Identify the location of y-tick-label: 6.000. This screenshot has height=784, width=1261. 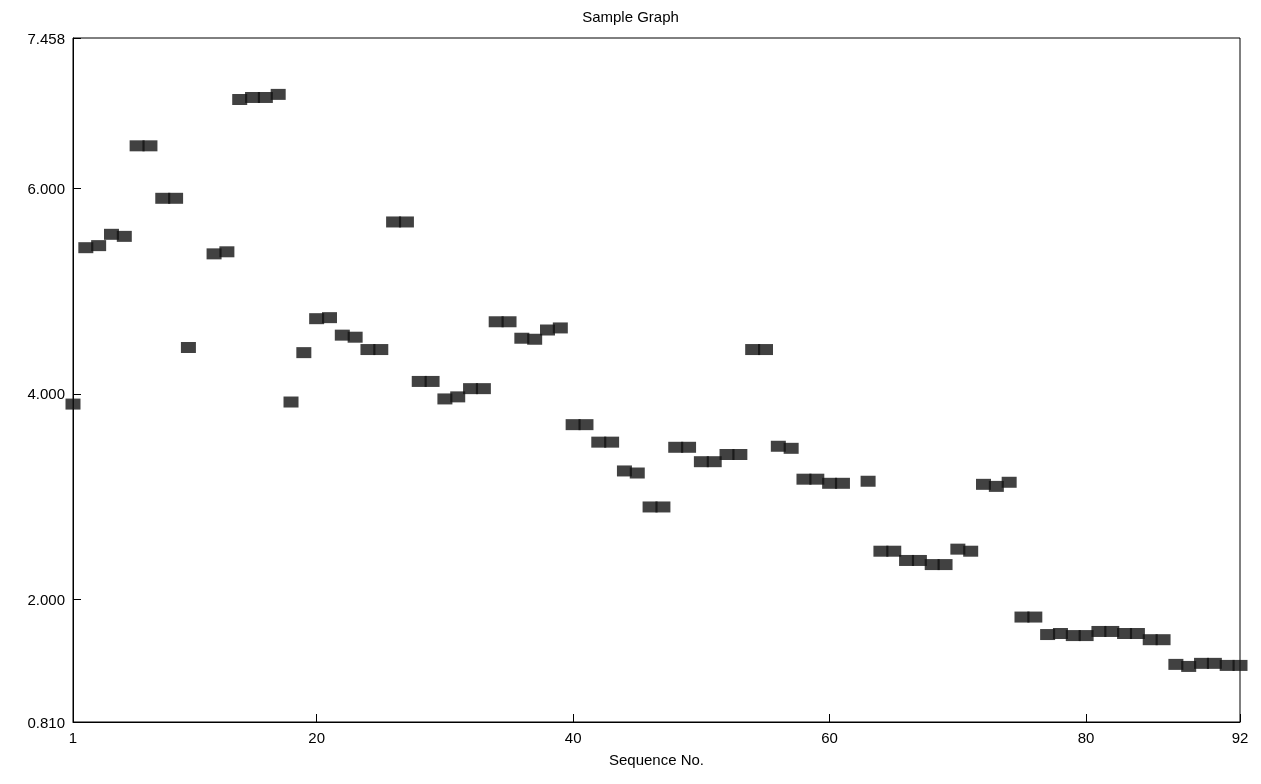
(46, 188).